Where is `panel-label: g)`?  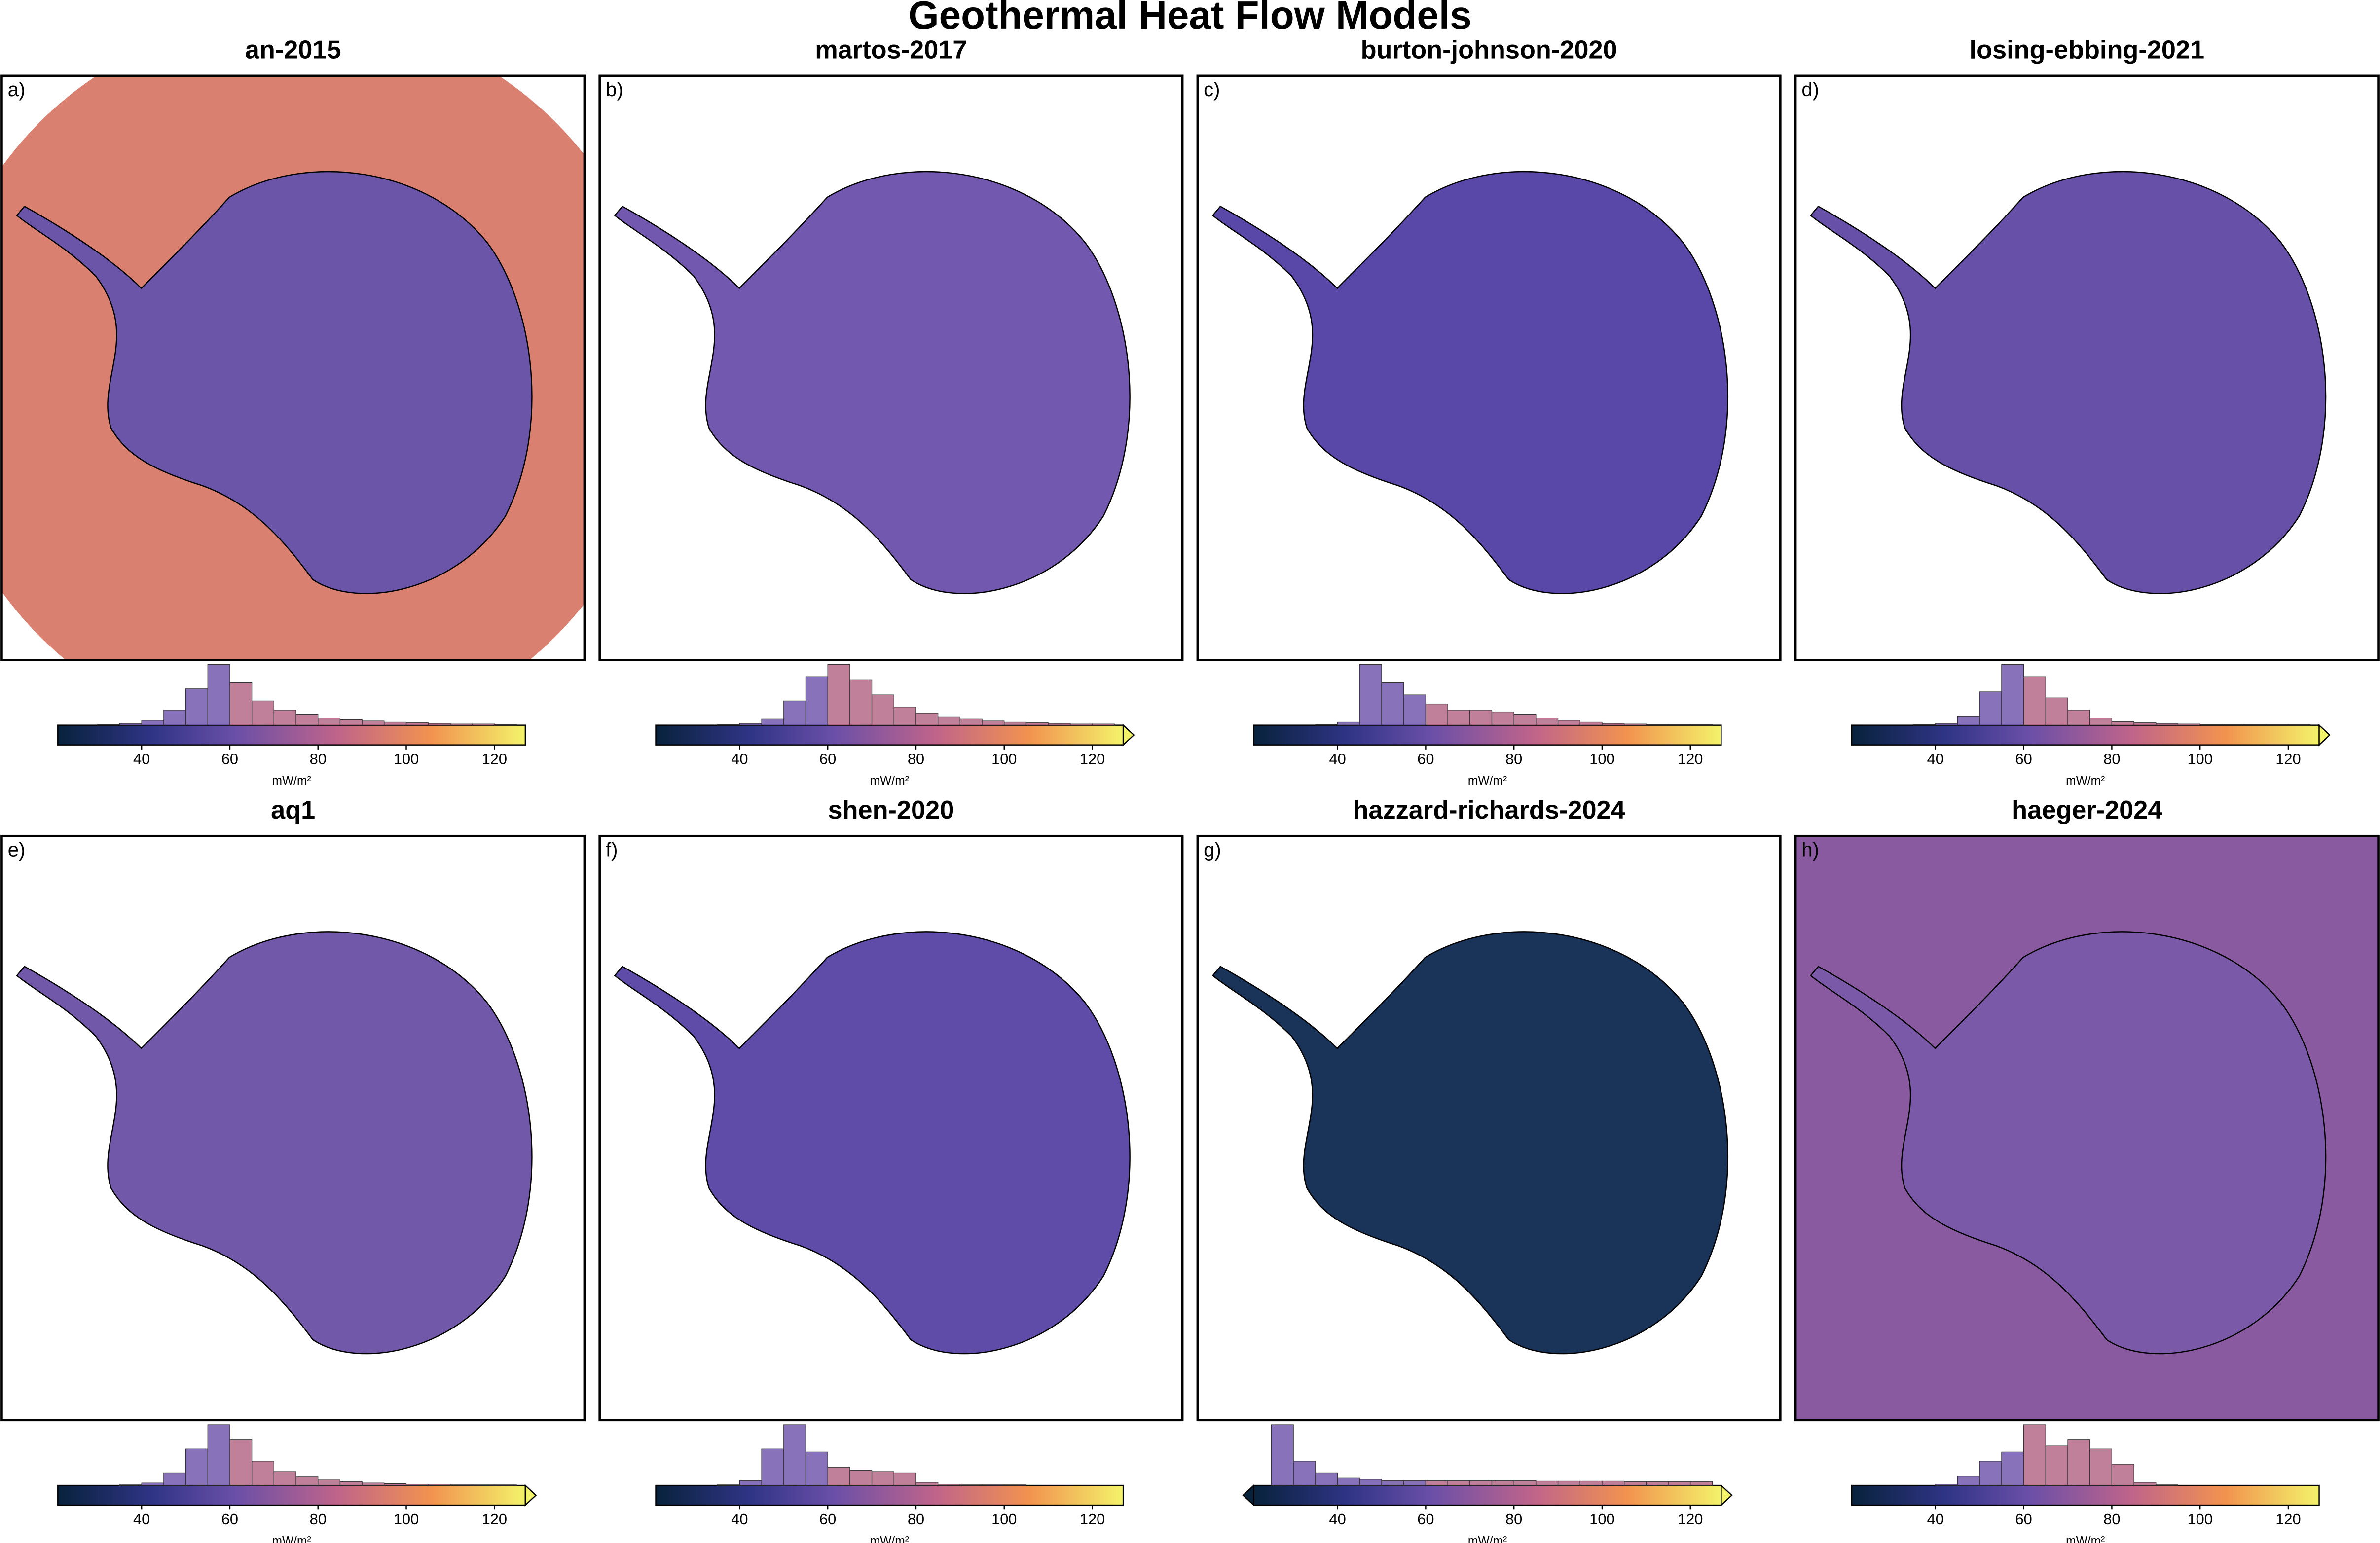 panel-label: g) is located at coordinates (1212, 850).